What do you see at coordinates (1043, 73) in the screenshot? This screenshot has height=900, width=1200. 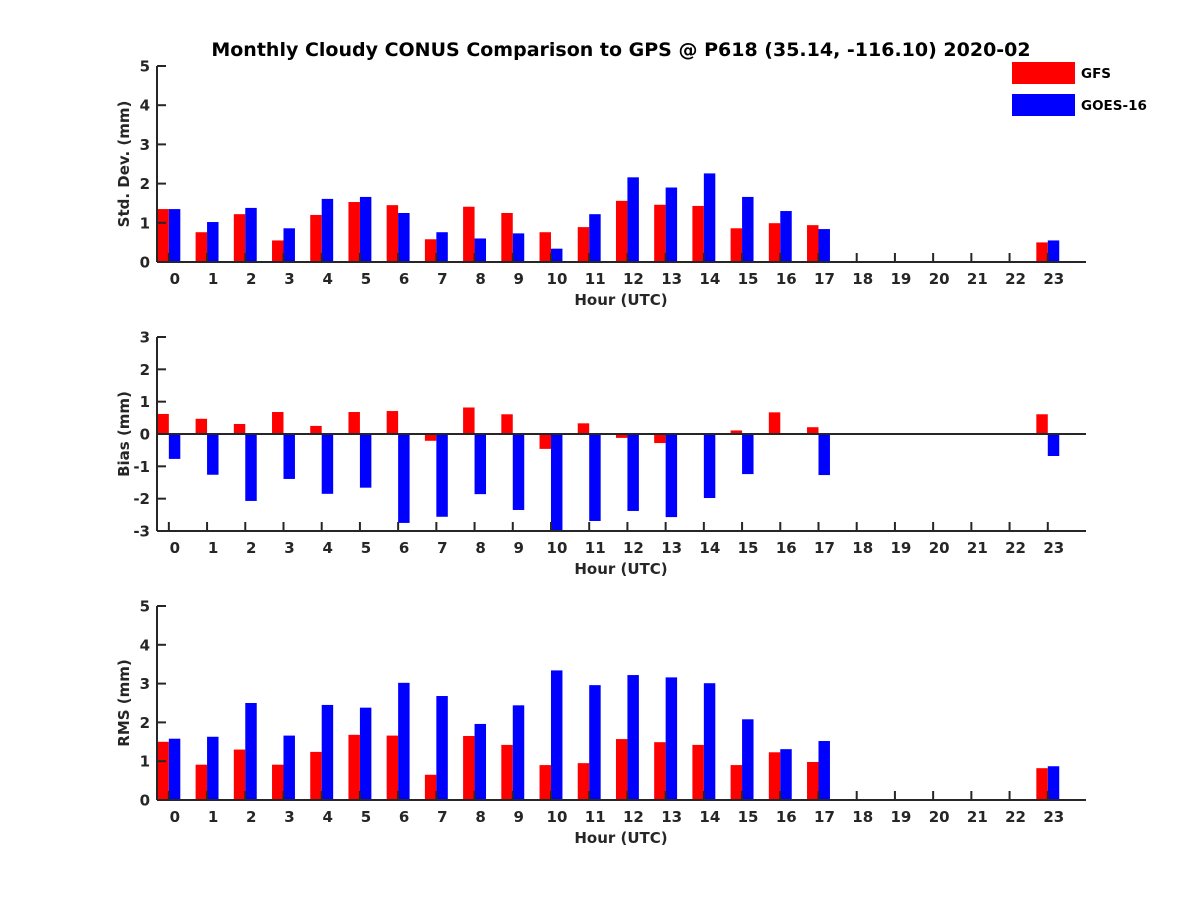 I see `legend-swatch` at bounding box center [1043, 73].